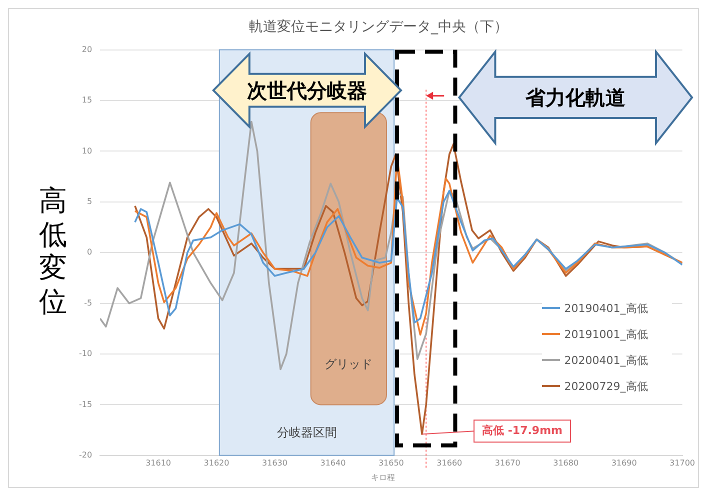 This screenshot has height=494, width=705. I want to click on legend-label: 20190401_高低, so click(606, 308).